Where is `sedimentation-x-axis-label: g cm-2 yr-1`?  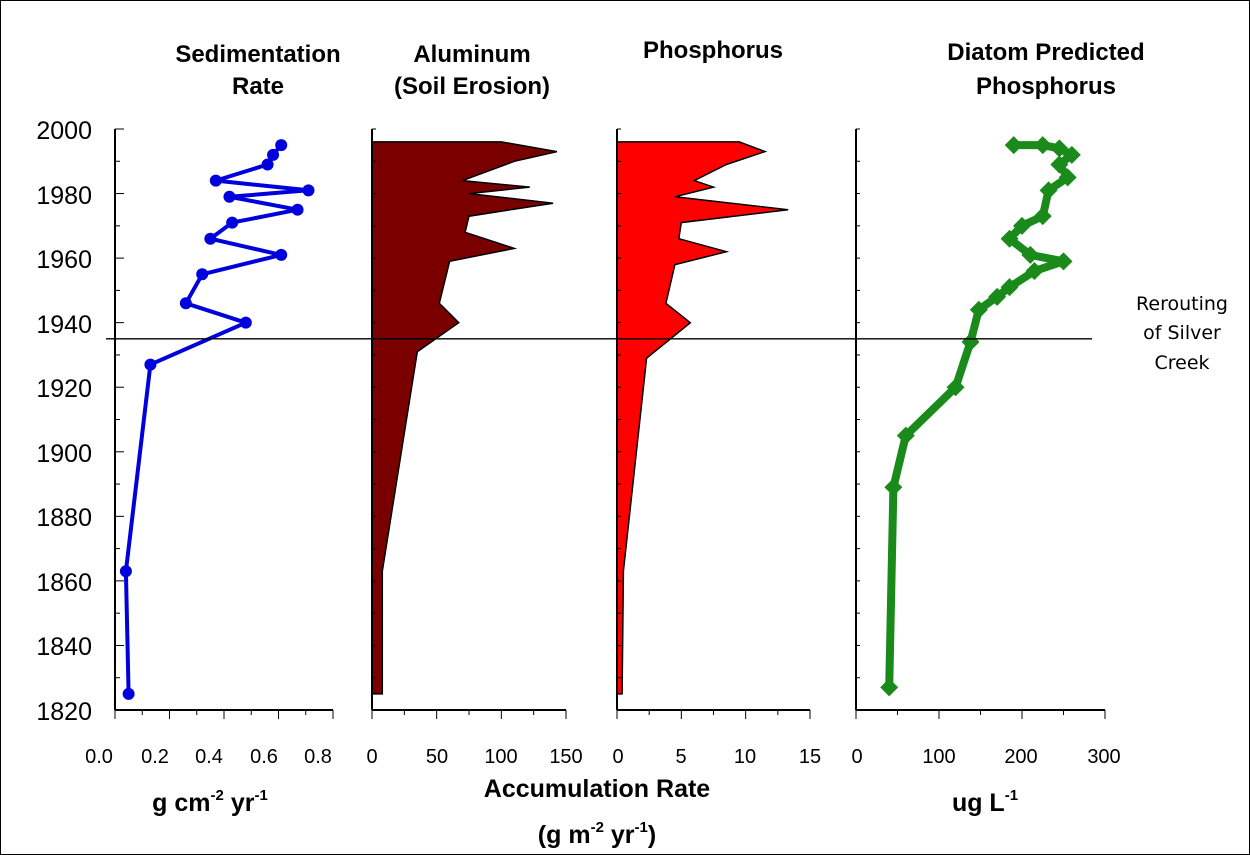 sedimentation-x-axis-label: g cm-2 yr-1 is located at coordinates (210, 802).